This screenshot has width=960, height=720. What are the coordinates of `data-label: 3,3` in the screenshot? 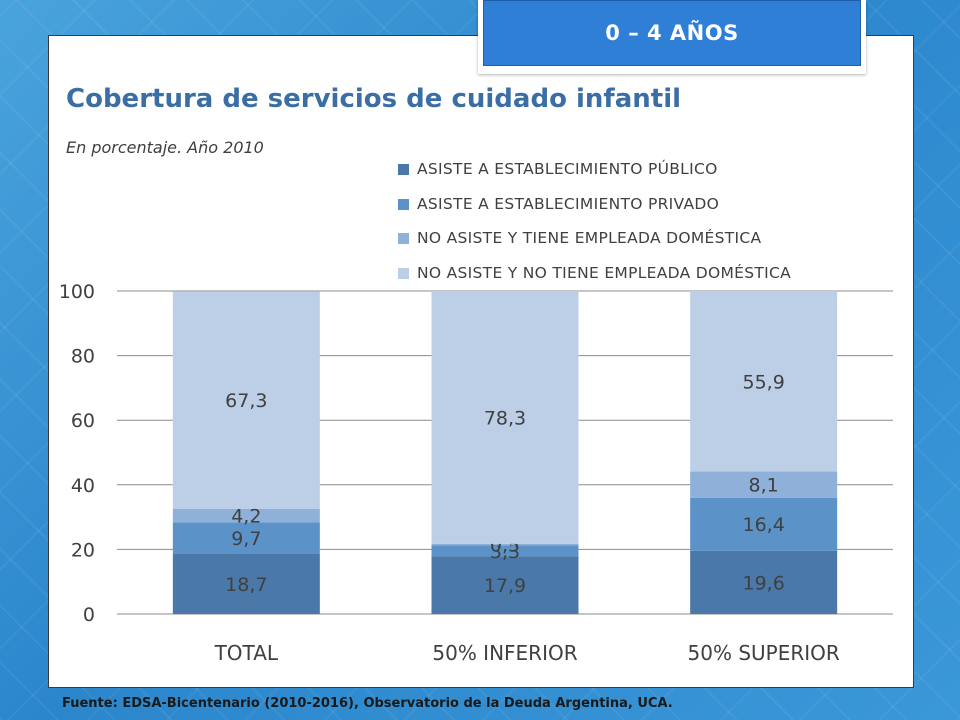 It's located at (505, 552).